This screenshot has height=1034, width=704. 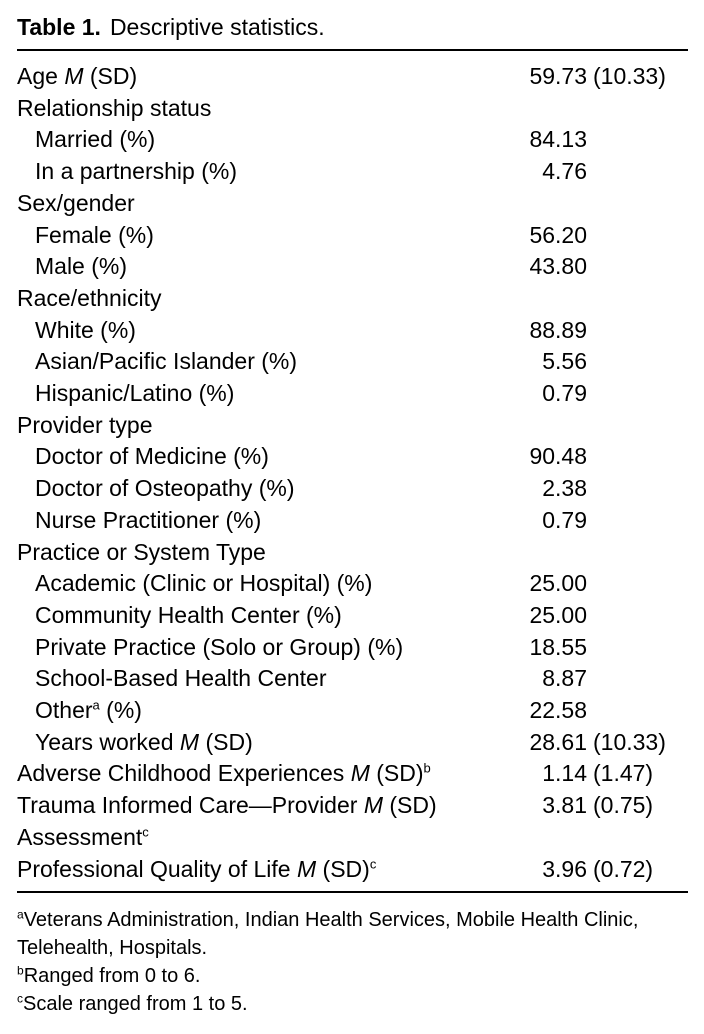 What do you see at coordinates (257, 77) in the screenshot?
I see `row-label: Age M (SD)` at bounding box center [257, 77].